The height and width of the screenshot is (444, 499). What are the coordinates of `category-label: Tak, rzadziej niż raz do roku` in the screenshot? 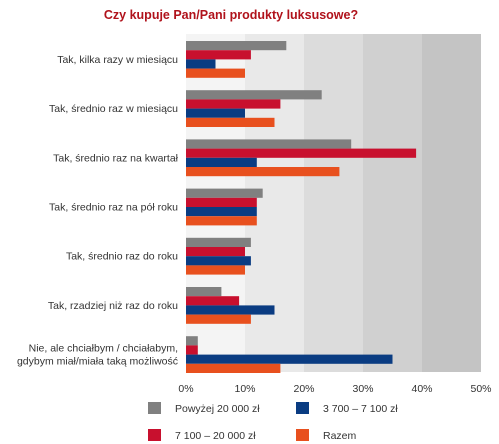 It's located at (113, 306).